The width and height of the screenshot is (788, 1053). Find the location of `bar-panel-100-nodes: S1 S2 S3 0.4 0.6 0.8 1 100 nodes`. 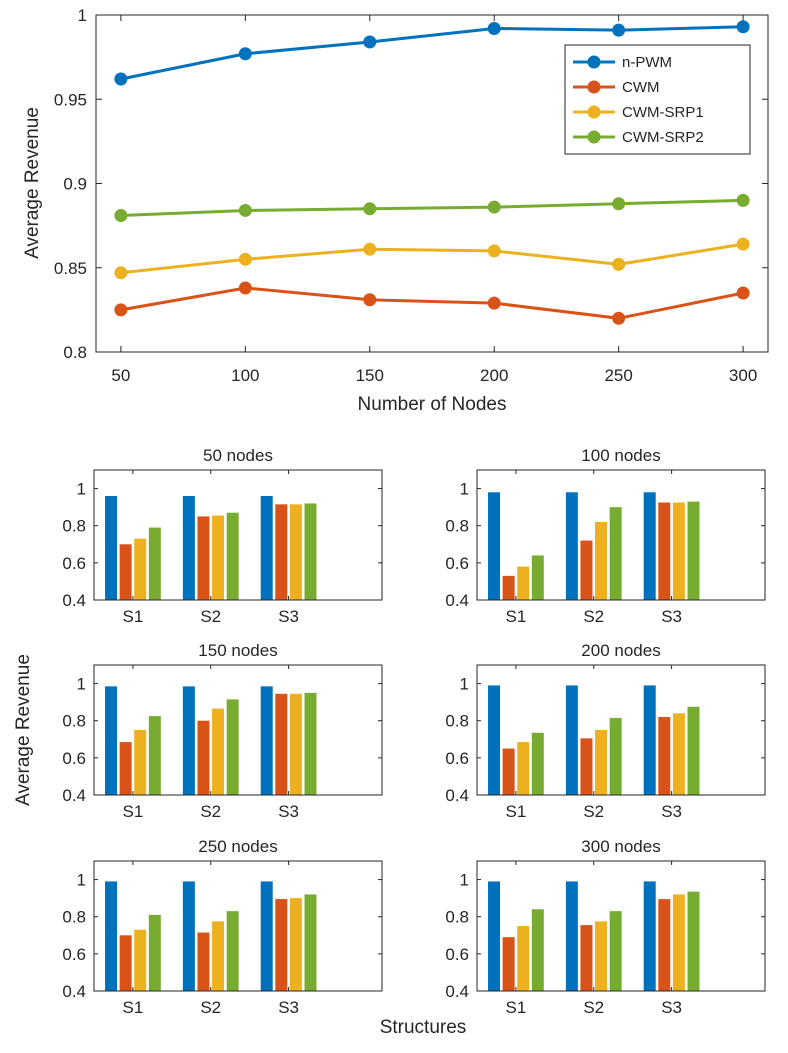

bar-panel-100-nodes: S1 S2 S3 0.4 0.6 0.8 1 100 nodes is located at coordinates (605, 536).